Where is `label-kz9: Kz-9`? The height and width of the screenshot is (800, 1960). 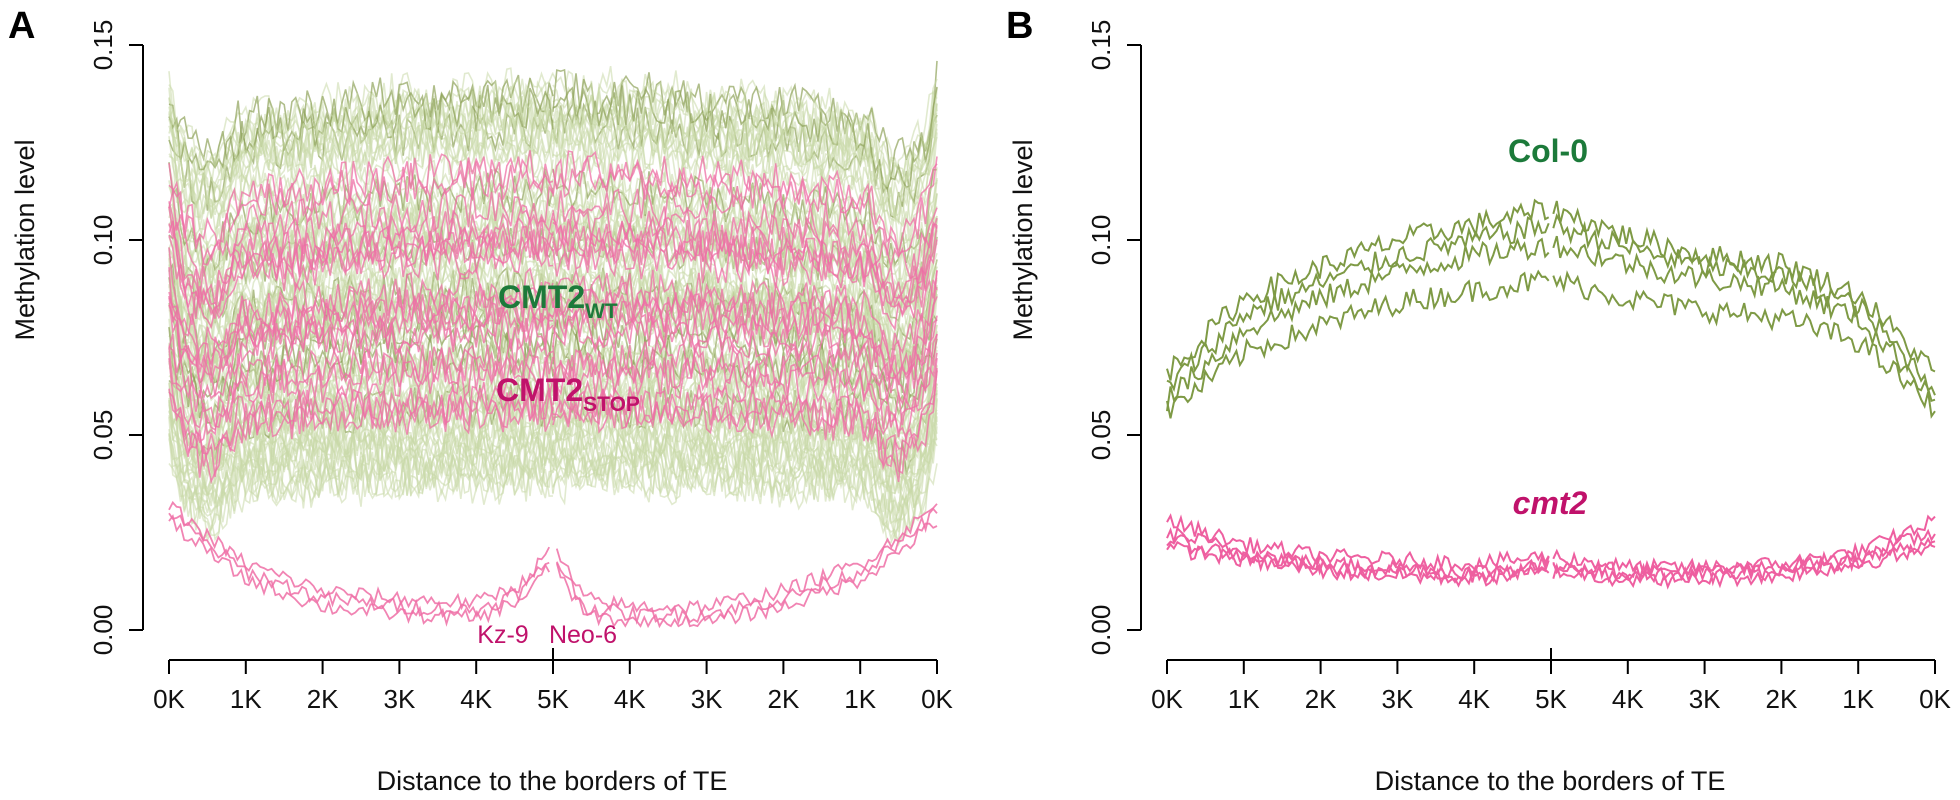 label-kz9: Kz-9 is located at coordinates (502, 635).